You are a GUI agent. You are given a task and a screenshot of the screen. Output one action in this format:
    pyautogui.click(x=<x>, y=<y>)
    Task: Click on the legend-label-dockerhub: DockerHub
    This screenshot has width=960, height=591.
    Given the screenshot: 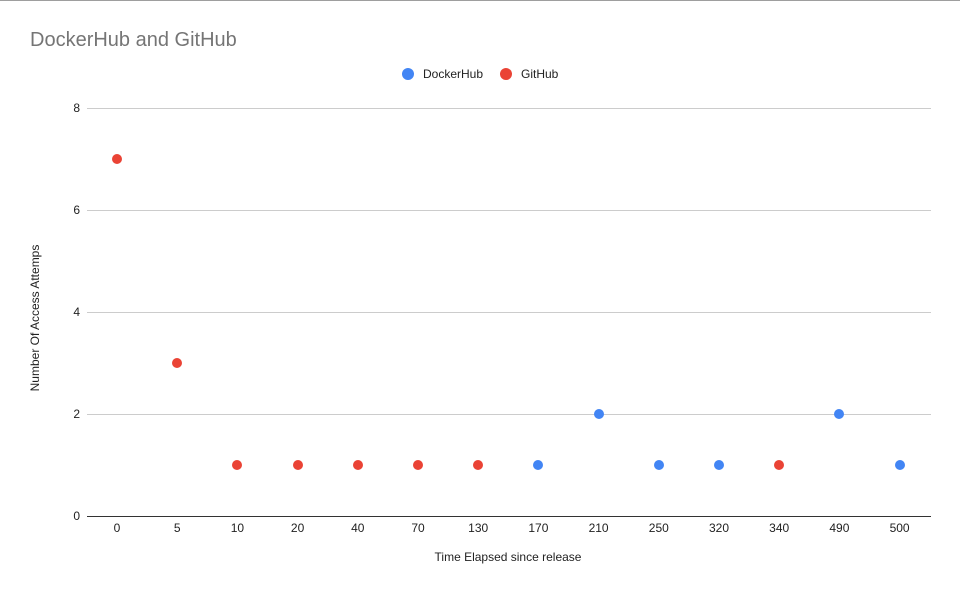 What is the action you would take?
    pyautogui.click(x=453, y=74)
    